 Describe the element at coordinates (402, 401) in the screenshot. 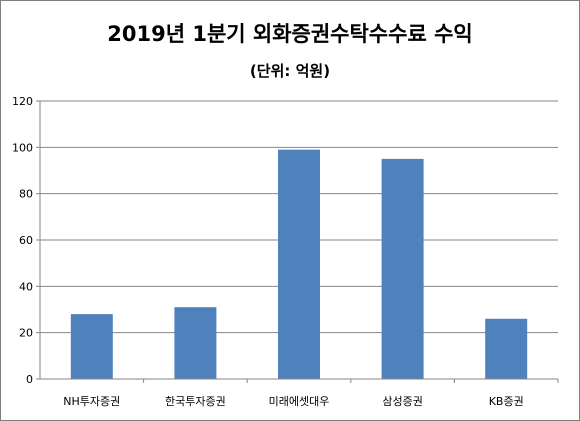

I see `x-tick-label: 삼성증권` at that location.